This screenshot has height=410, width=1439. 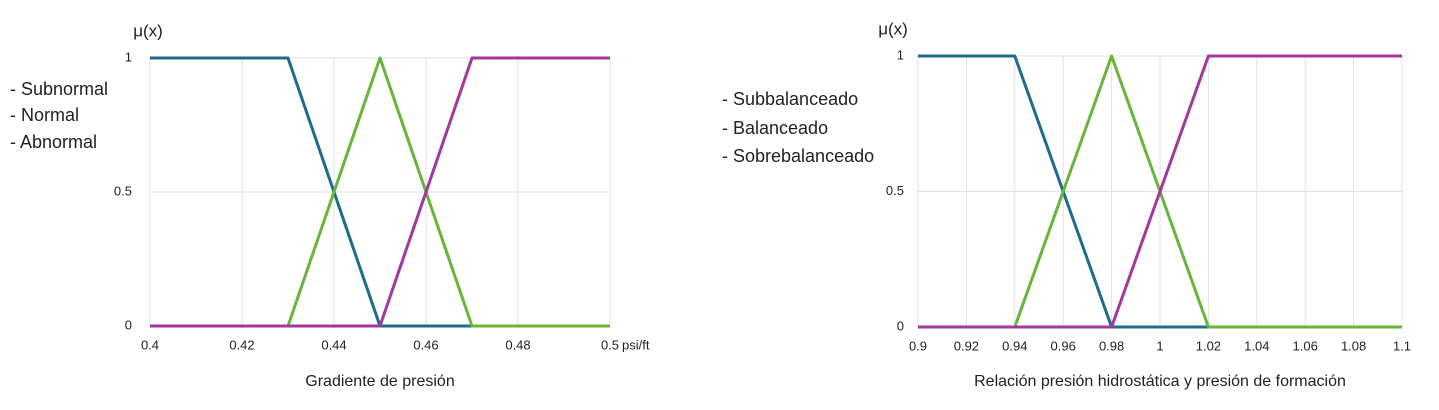 What do you see at coordinates (1353, 345) in the screenshot?
I see `x-tick-label: 1.08` at bounding box center [1353, 345].